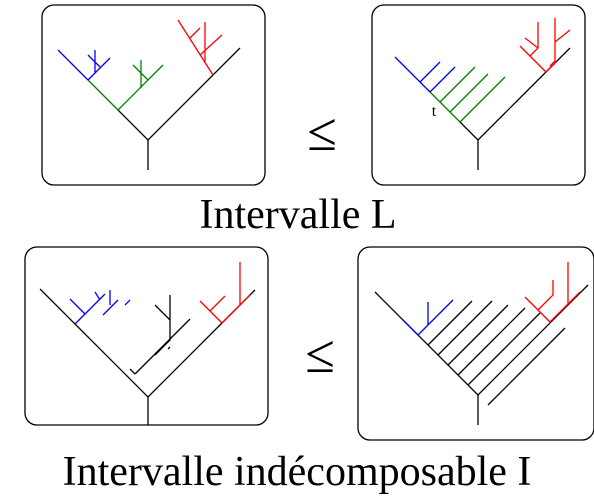 This screenshot has height=503, width=594. What do you see at coordinates (434, 111) in the screenshot?
I see `node-label: t` at bounding box center [434, 111].